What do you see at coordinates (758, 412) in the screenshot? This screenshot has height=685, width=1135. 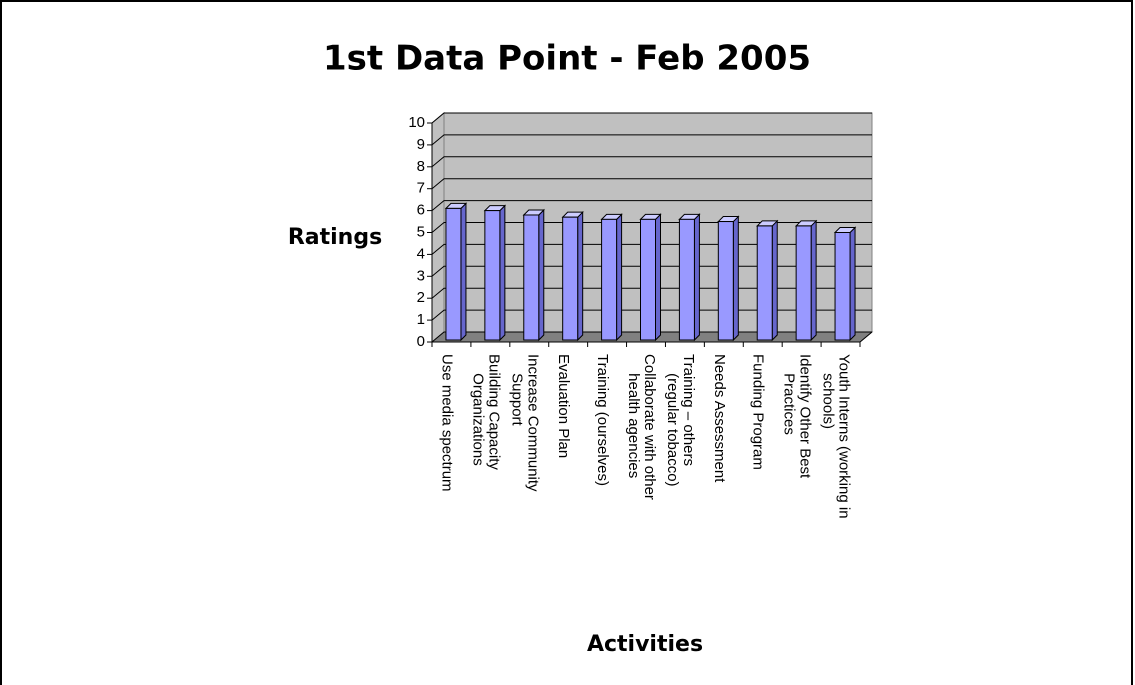 I see `x-tick-label: Funding Program` at bounding box center [758, 412].